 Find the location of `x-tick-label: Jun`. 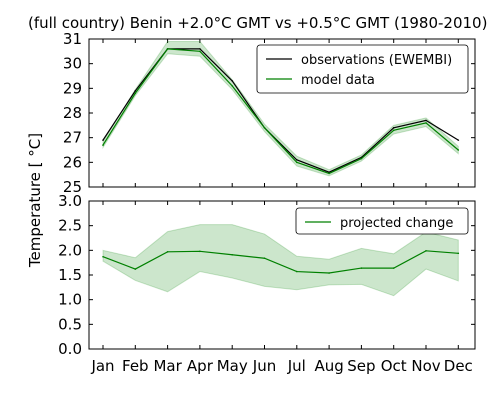

x-tick-label: Jun is located at coordinates (264, 366).